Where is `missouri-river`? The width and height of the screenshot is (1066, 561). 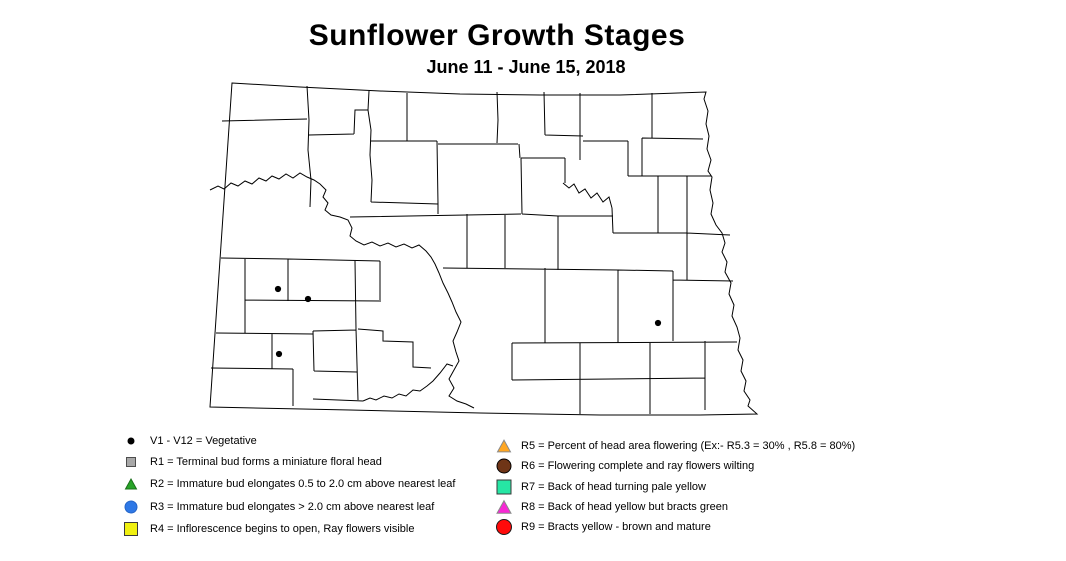
missouri-river is located at coordinates (342, 290).